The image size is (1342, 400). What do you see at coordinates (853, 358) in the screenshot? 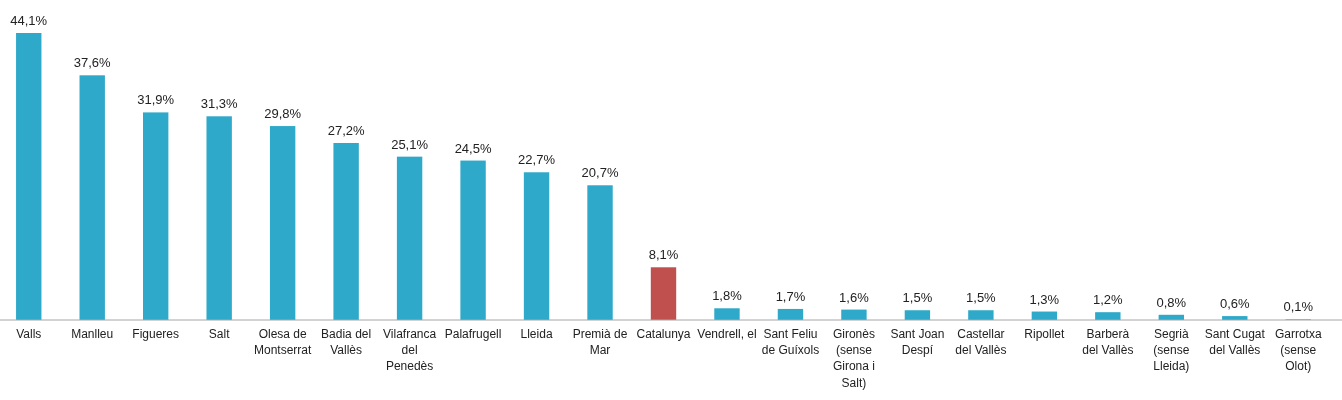
I see `x-tick-label: Gironès (sense Girona i Salt)` at bounding box center [853, 358].